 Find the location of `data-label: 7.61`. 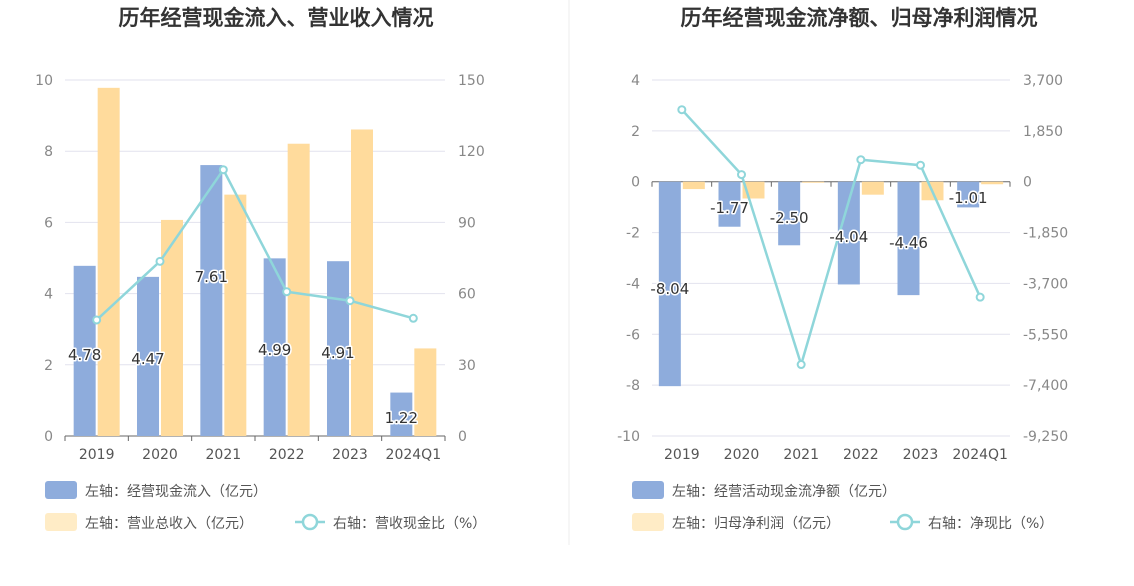

data-label: 7.61 is located at coordinates (211, 277).